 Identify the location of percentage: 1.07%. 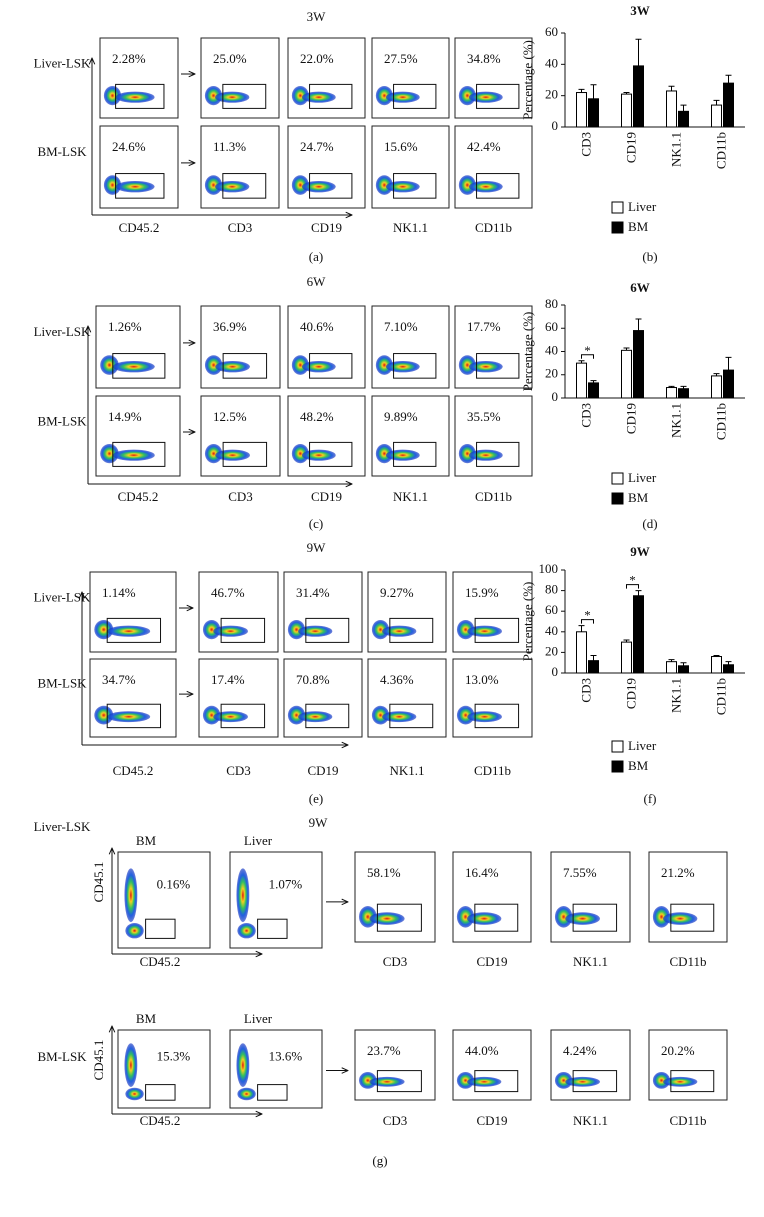
(286, 884).